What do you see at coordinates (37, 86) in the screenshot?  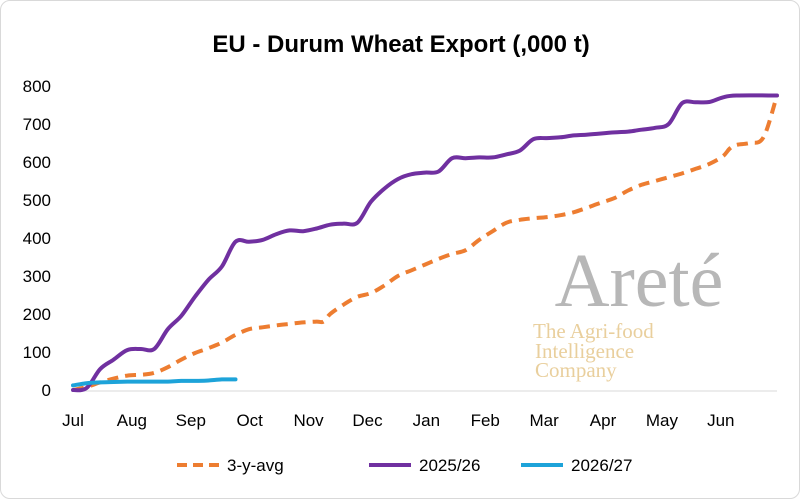 I see `y-tick-label: 800` at bounding box center [37, 86].